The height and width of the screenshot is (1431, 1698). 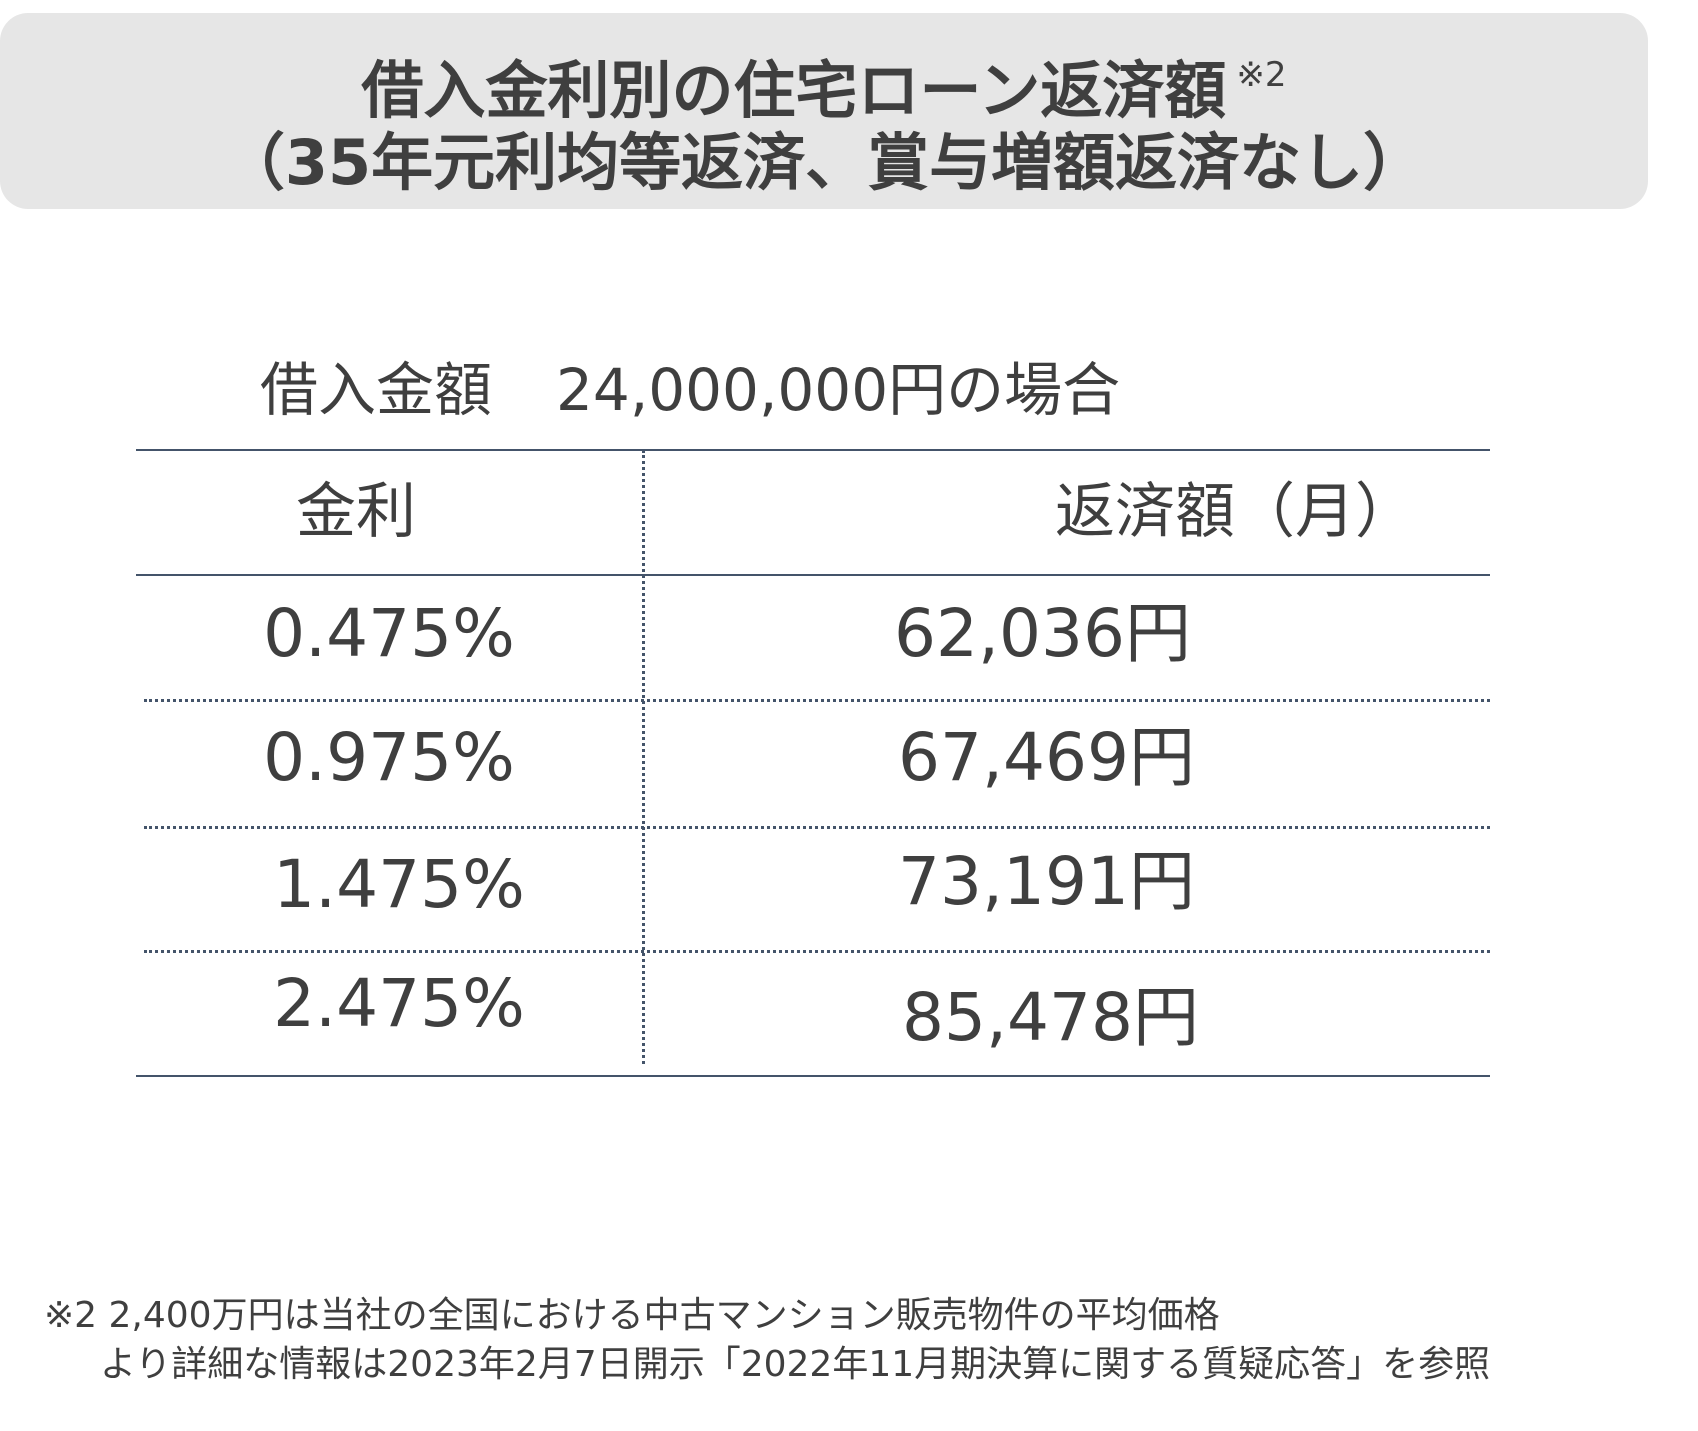 What do you see at coordinates (813, 450) in the screenshot?
I see `table-top-rule` at bounding box center [813, 450].